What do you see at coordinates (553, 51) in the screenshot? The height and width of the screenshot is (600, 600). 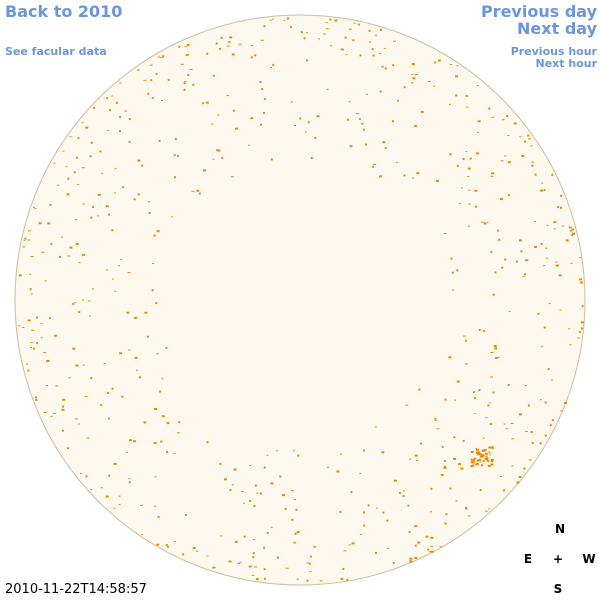 I see `previous-hour-link: Previous hour` at bounding box center [553, 51].